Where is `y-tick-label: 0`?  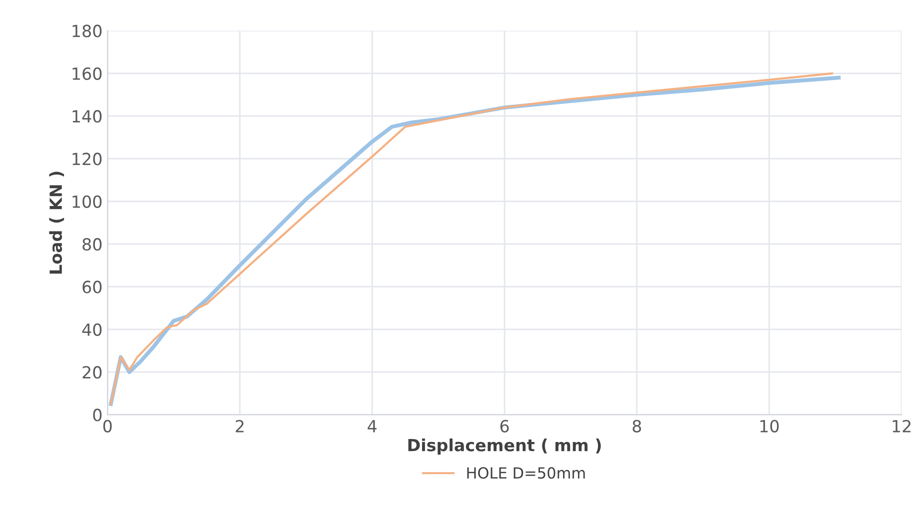 y-tick-label: 0 is located at coordinates (97, 415).